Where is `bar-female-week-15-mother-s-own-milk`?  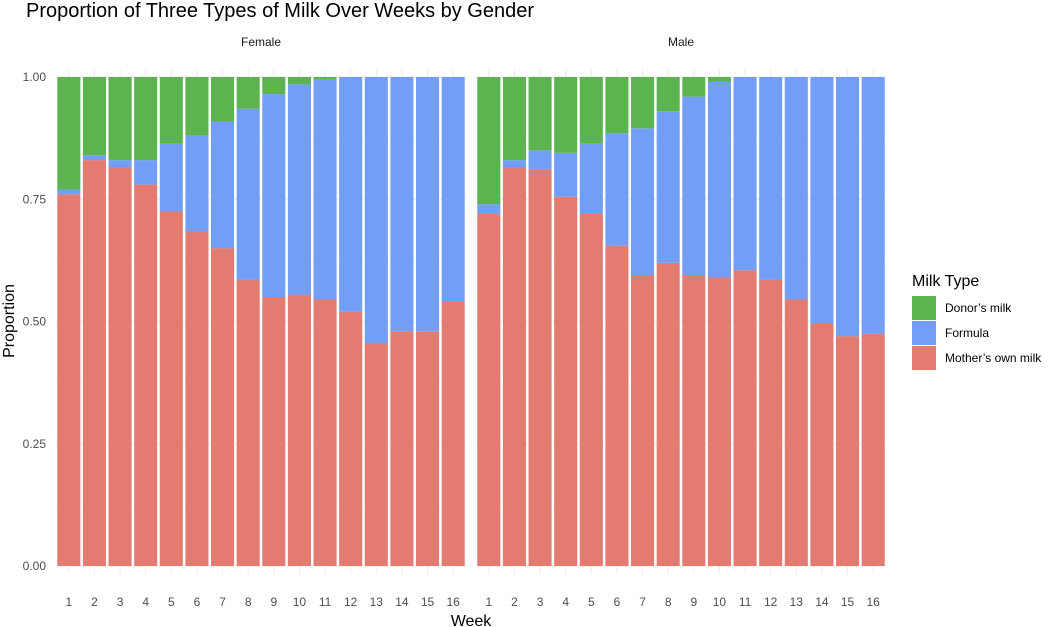 bar-female-week-15-mother-s-own-milk is located at coordinates (428, 448).